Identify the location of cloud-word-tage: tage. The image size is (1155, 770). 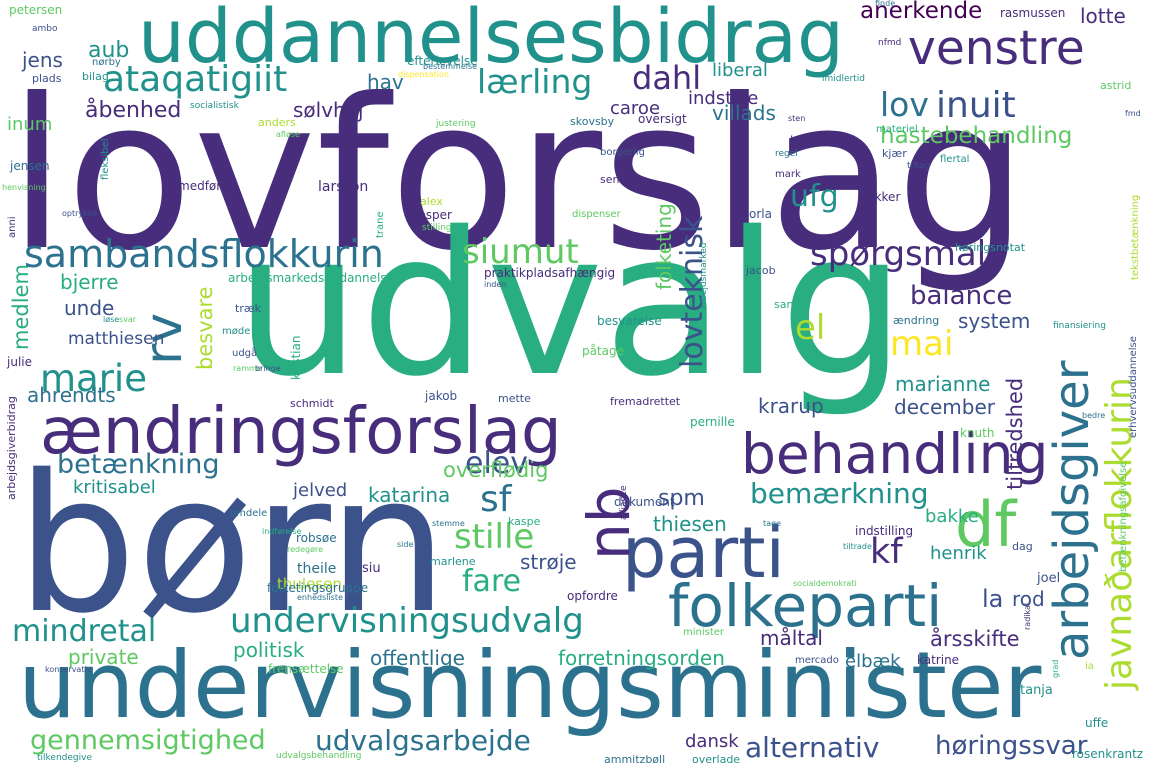
(772, 523).